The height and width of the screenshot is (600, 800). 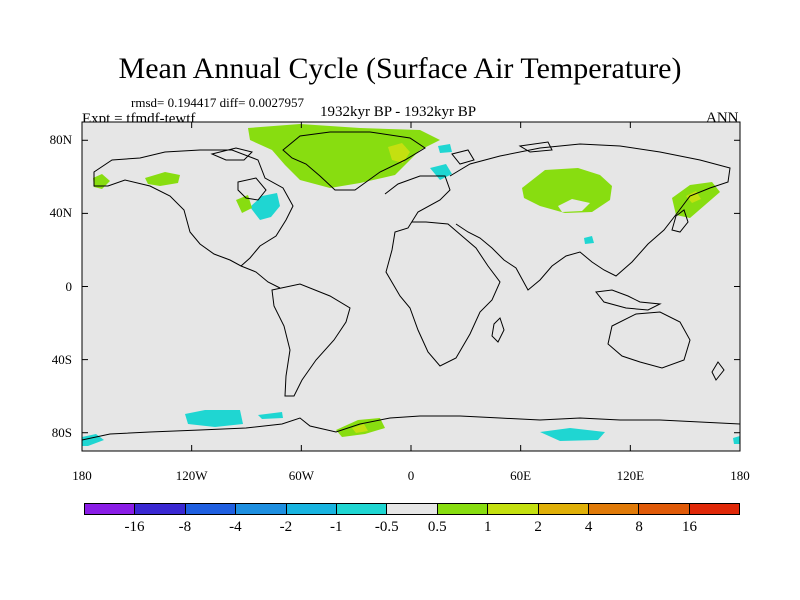 I want to click on kamchatka-inner-patch, so click(x=693, y=197).